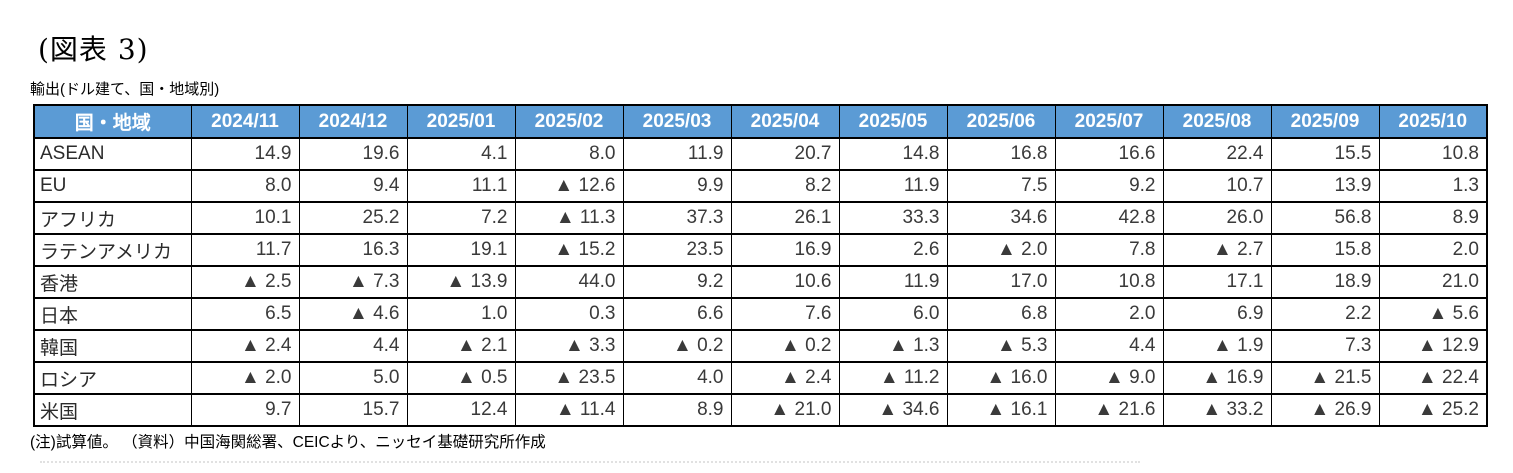  I want to click on value-cell: ▲ 2.0, so click(1001, 250).